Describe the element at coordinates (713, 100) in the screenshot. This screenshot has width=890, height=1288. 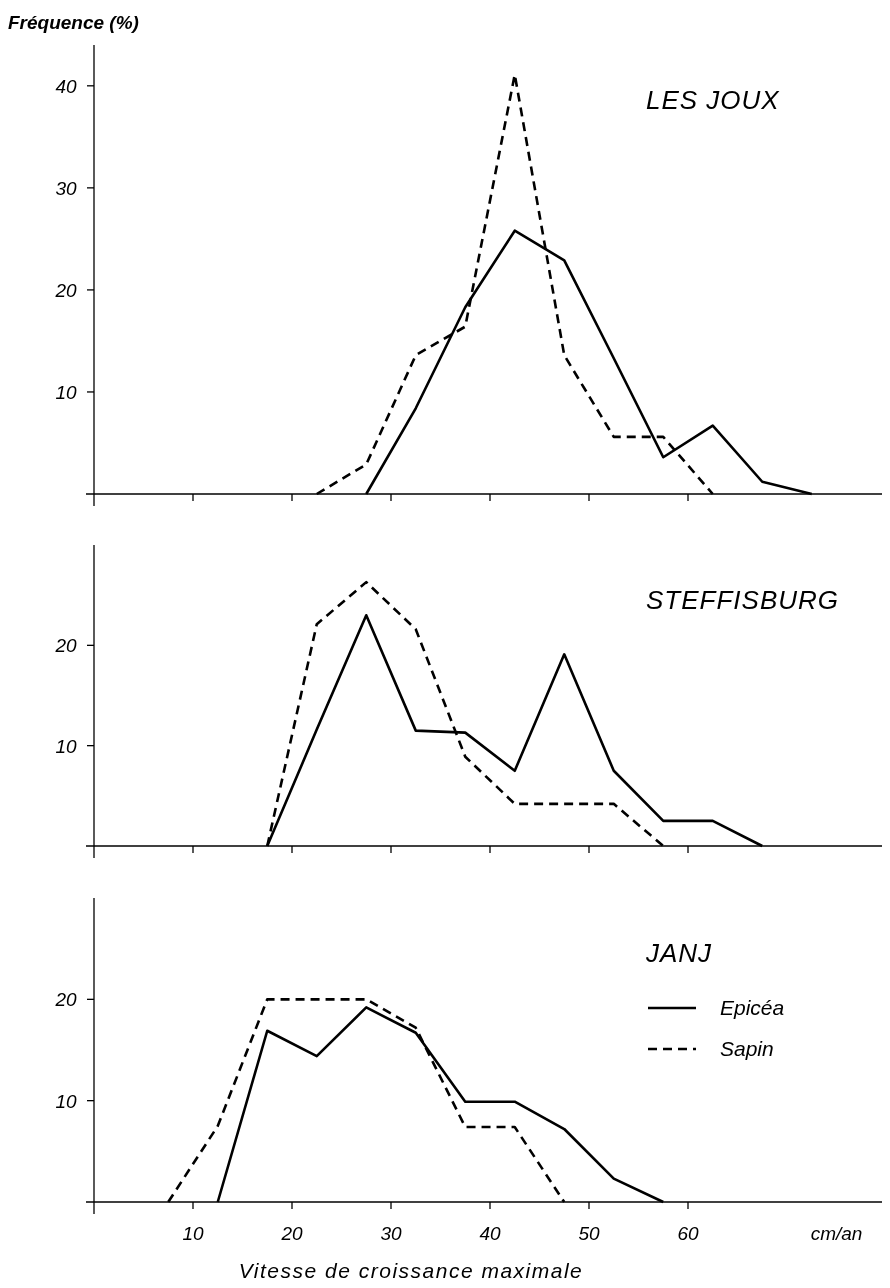
I see `text: LES JOUX` at that location.